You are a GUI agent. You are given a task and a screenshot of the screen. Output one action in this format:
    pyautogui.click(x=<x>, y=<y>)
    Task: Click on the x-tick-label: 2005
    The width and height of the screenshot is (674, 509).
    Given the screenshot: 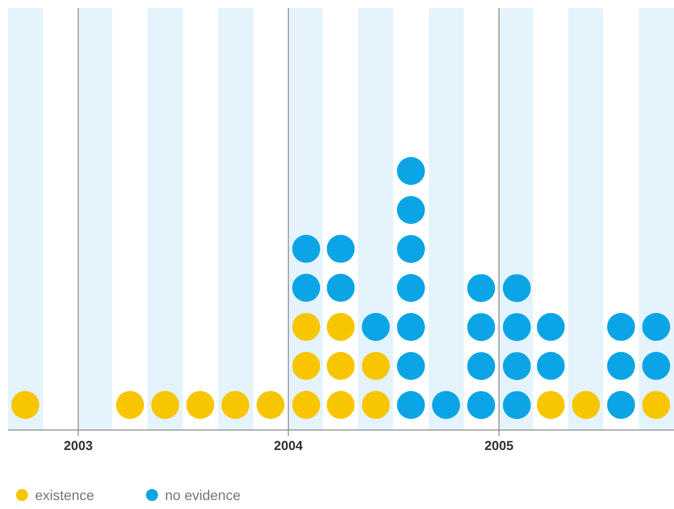 What is the action you would take?
    pyautogui.click(x=499, y=445)
    